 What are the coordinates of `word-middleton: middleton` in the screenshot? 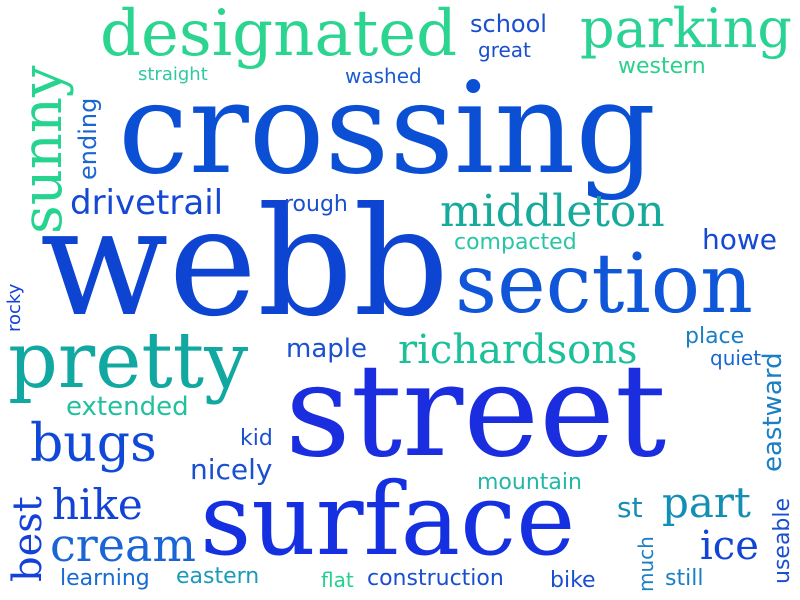 It's located at (552, 211).